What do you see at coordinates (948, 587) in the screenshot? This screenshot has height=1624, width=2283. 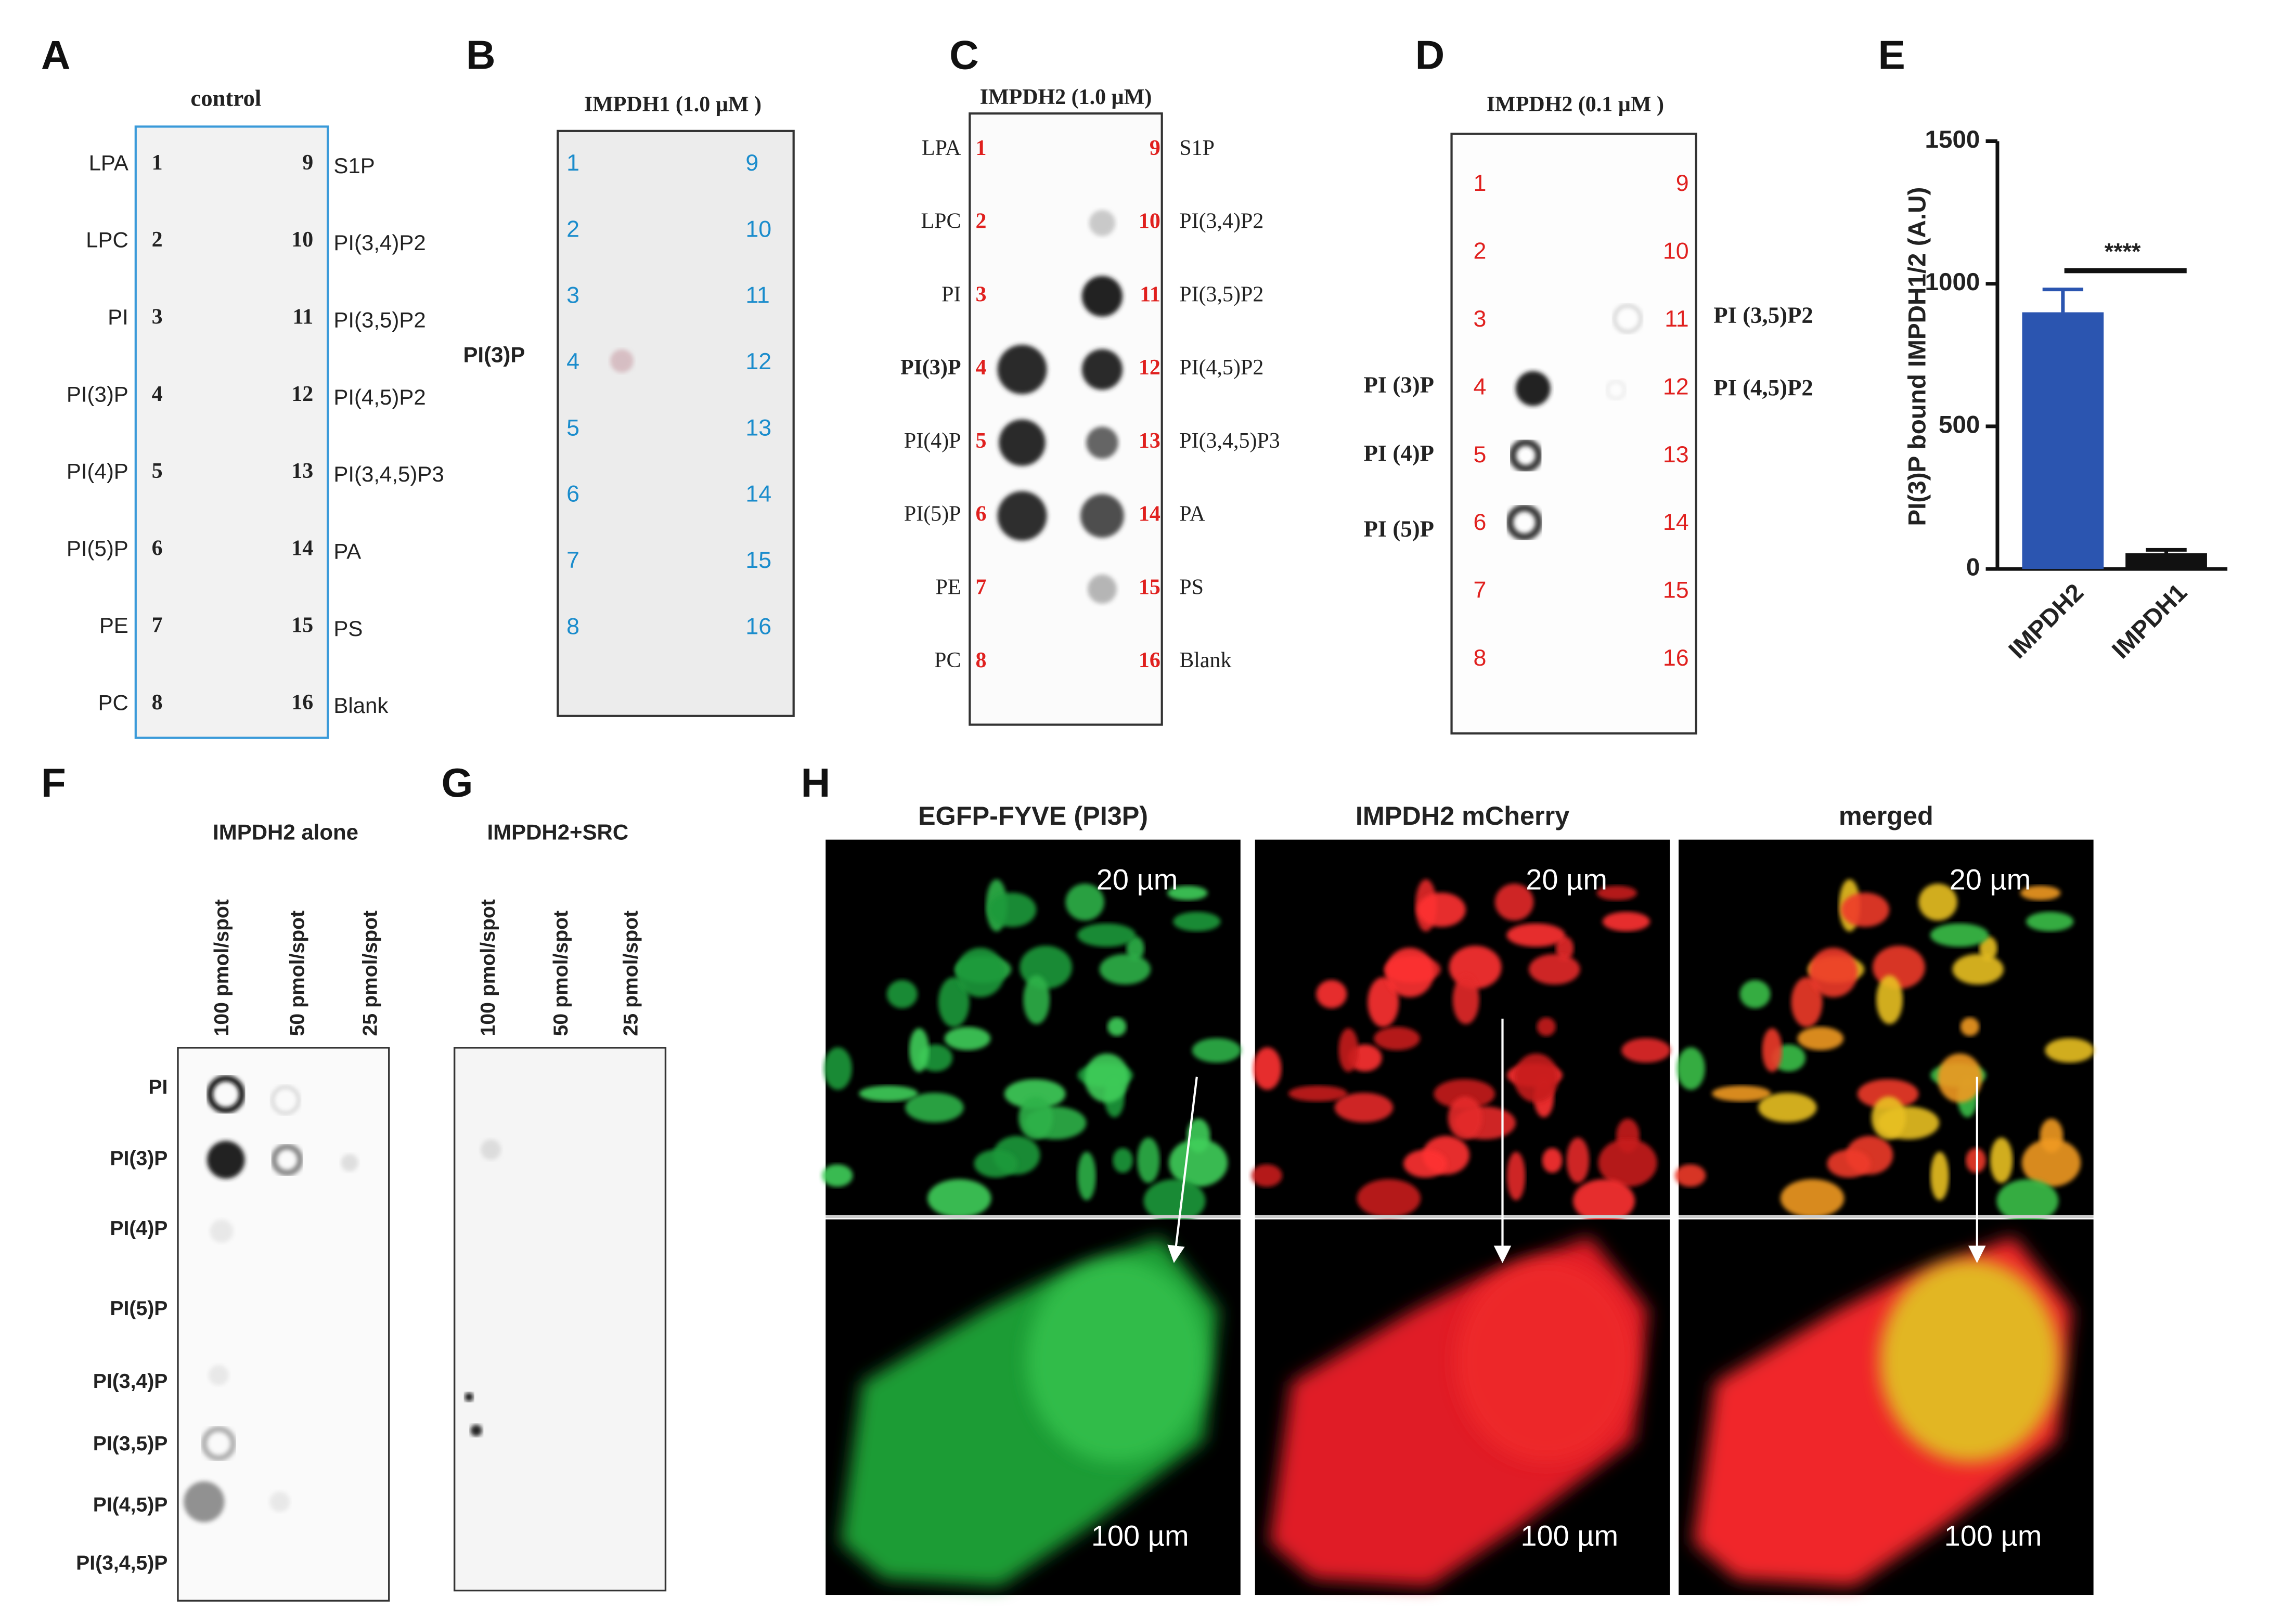 I see `lipid-label: PE` at bounding box center [948, 587].